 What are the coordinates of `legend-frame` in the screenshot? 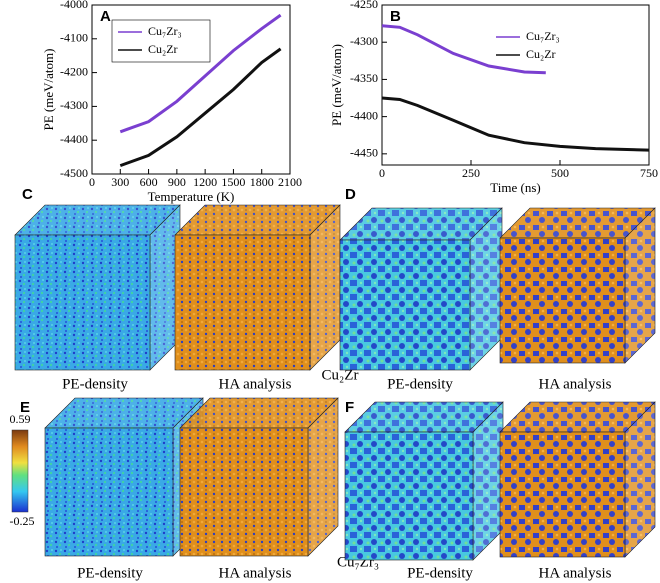 It's located at (161, 41).